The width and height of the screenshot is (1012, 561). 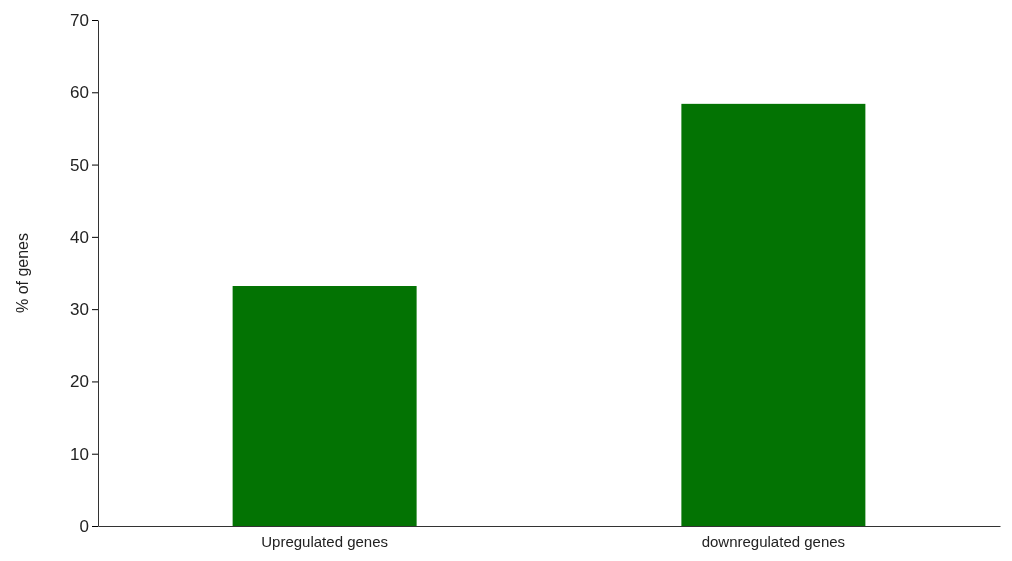 I want to click on y-tick-label: 40, so click(x=79, y=237).